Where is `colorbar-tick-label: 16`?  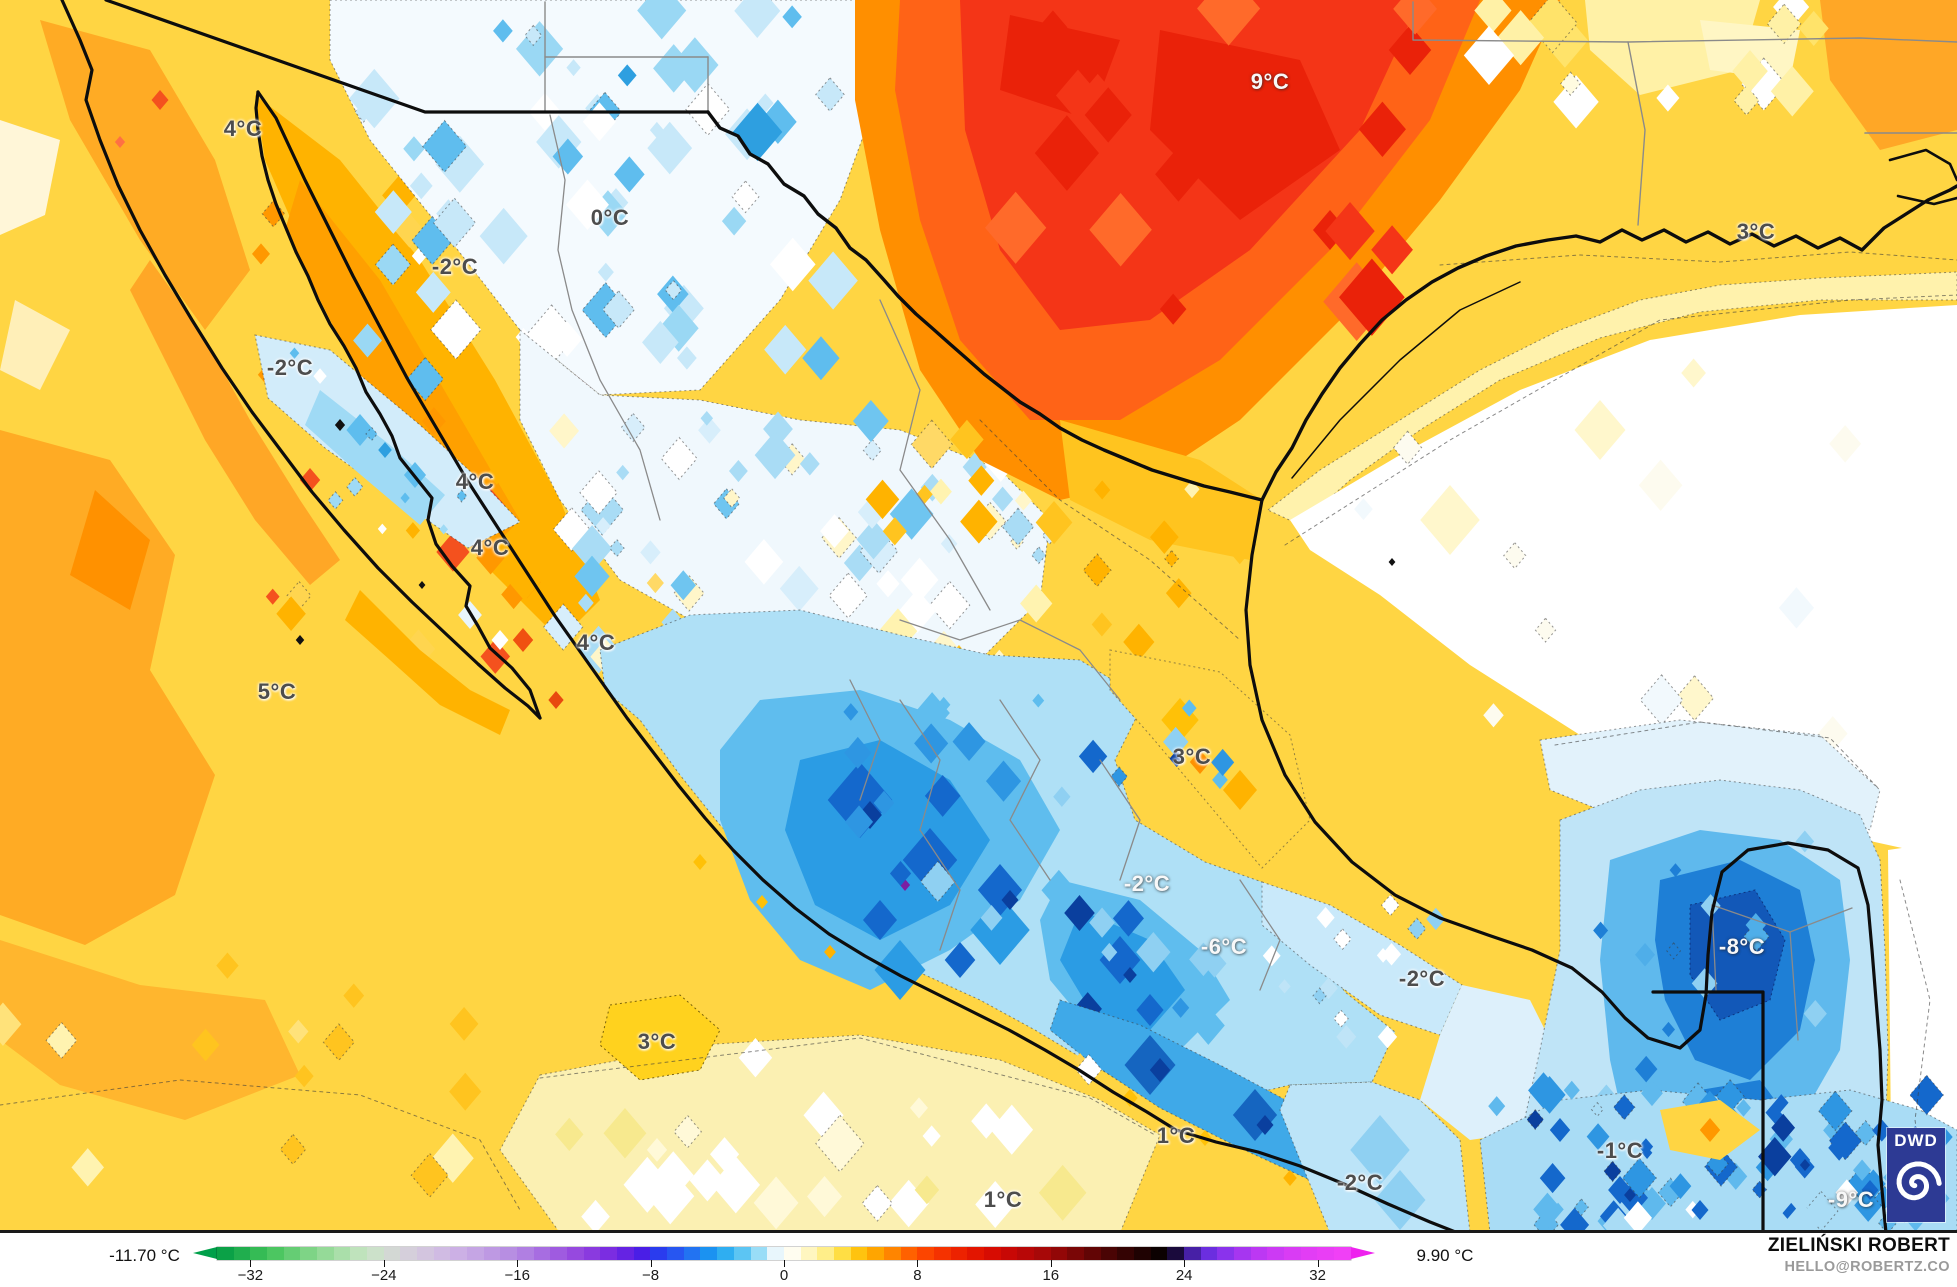
colorbar-tick-label: 16 is located at coordinates (1051, 1275).